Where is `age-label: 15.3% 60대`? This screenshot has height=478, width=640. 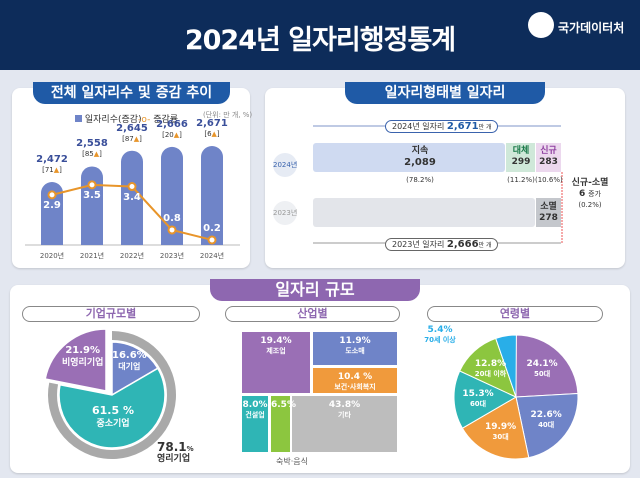 age-label: 15.3% 60대 is located at coordinates (478, 398).